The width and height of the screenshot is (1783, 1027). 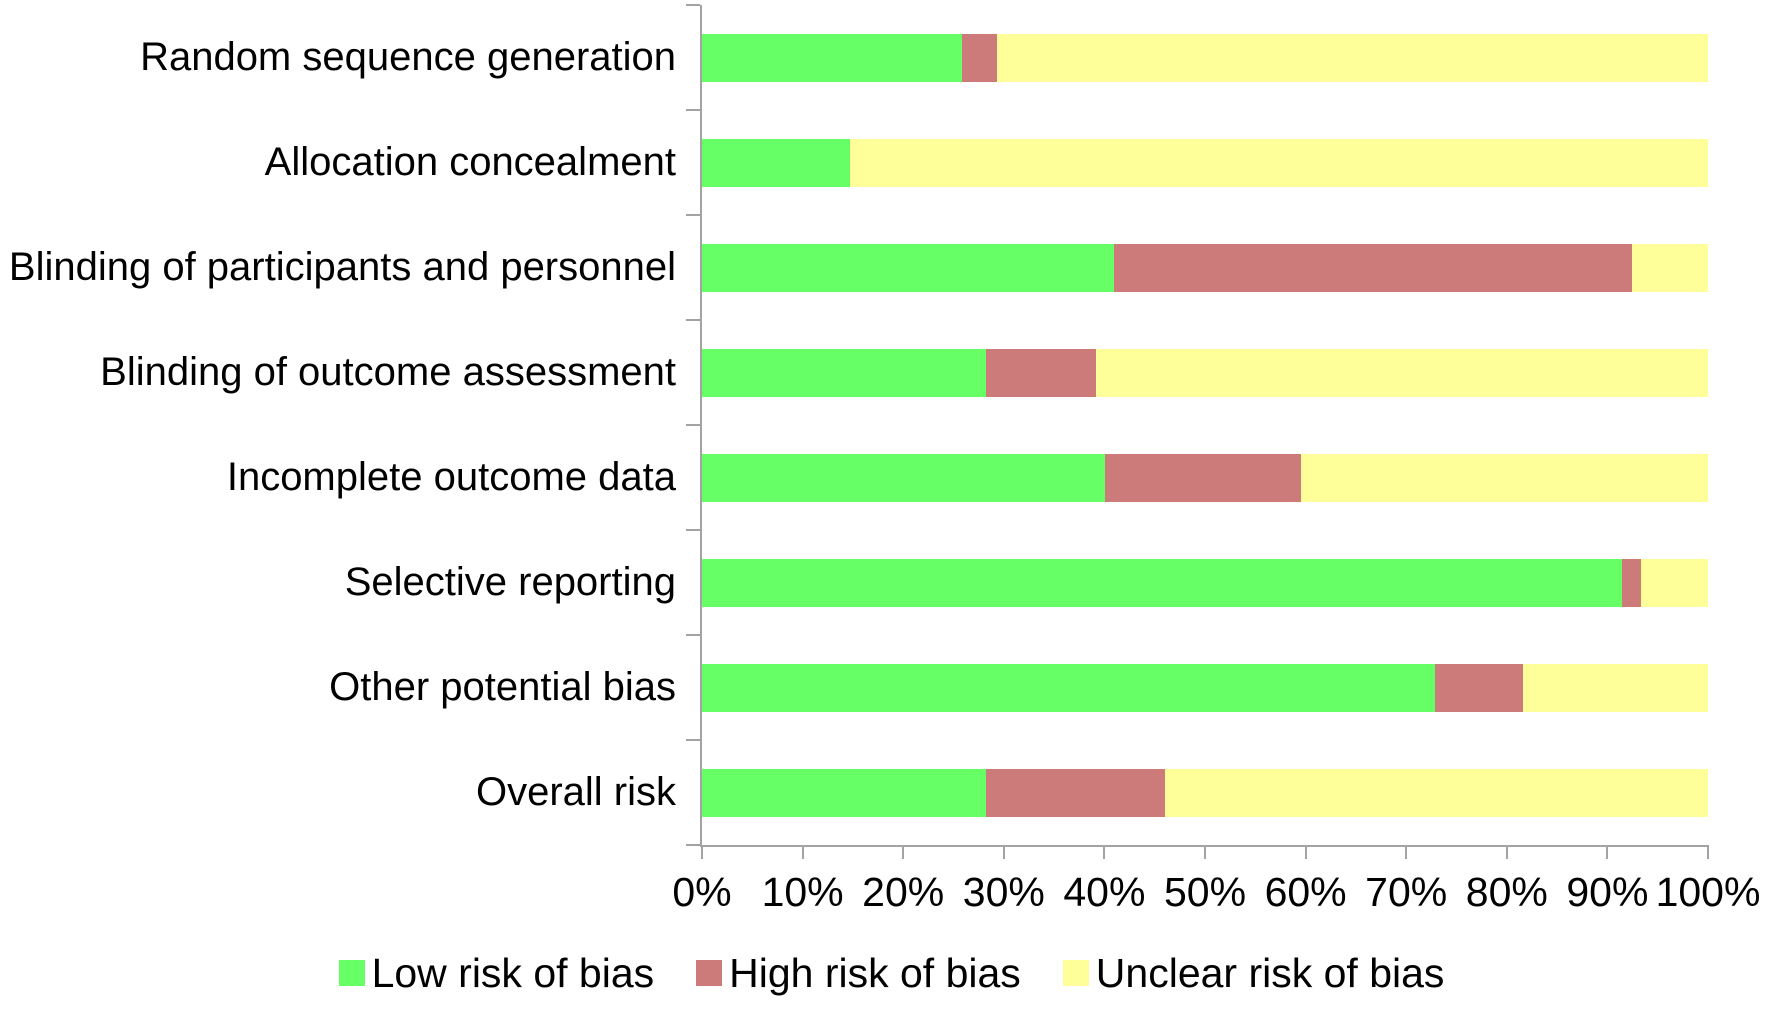 I want to click on y-axis-line, so click(x=701, y=425).